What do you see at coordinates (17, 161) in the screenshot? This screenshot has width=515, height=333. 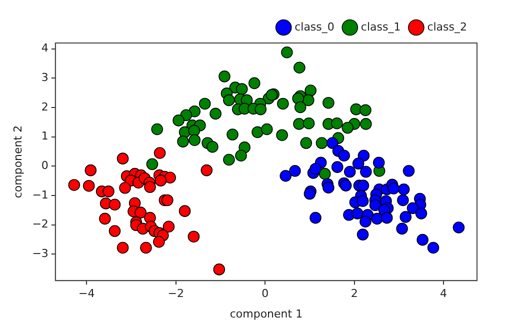 I see `y-axis-title: component 2` at bounding box center [17, 161].